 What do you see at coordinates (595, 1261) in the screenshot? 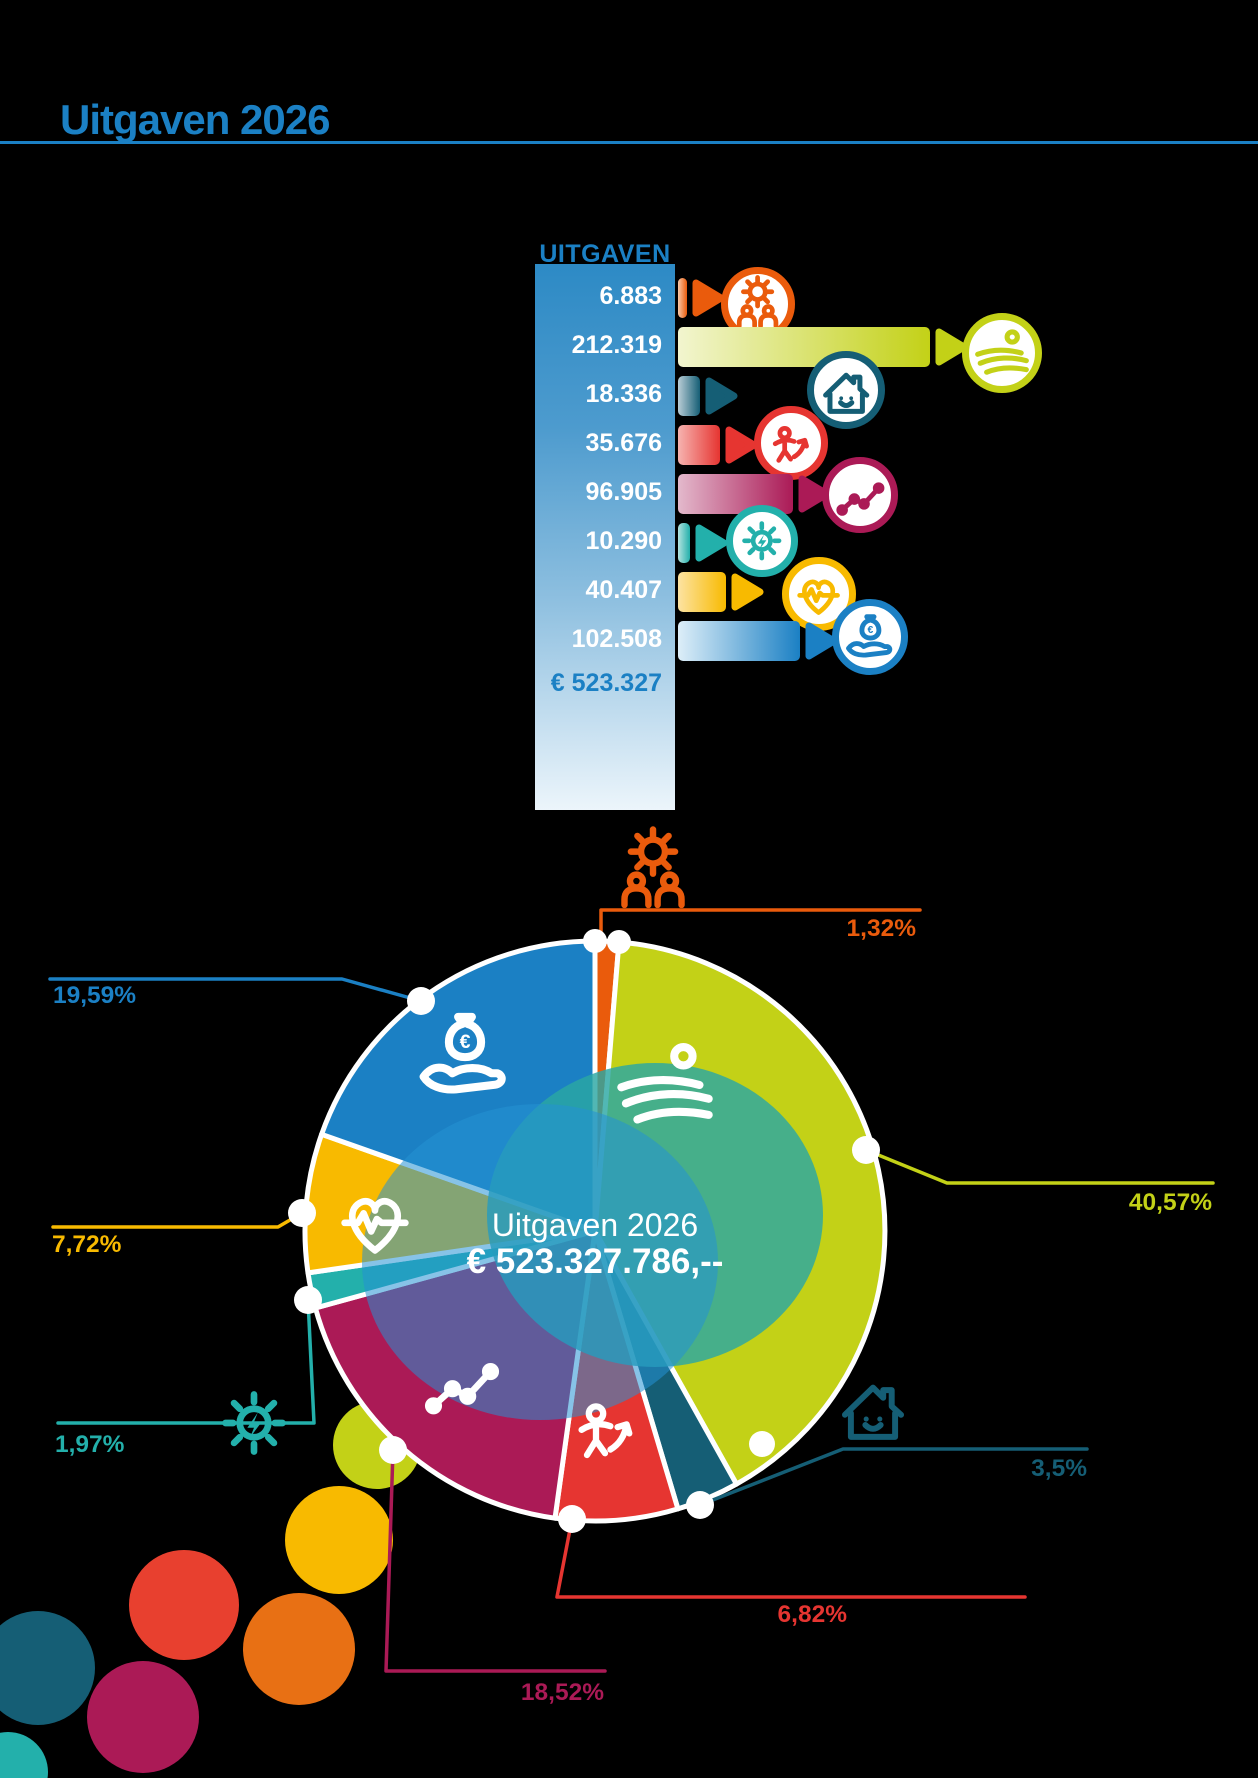
I see `pie-center-total: € 523.327.786,--` at bounding box center [595, 1261].